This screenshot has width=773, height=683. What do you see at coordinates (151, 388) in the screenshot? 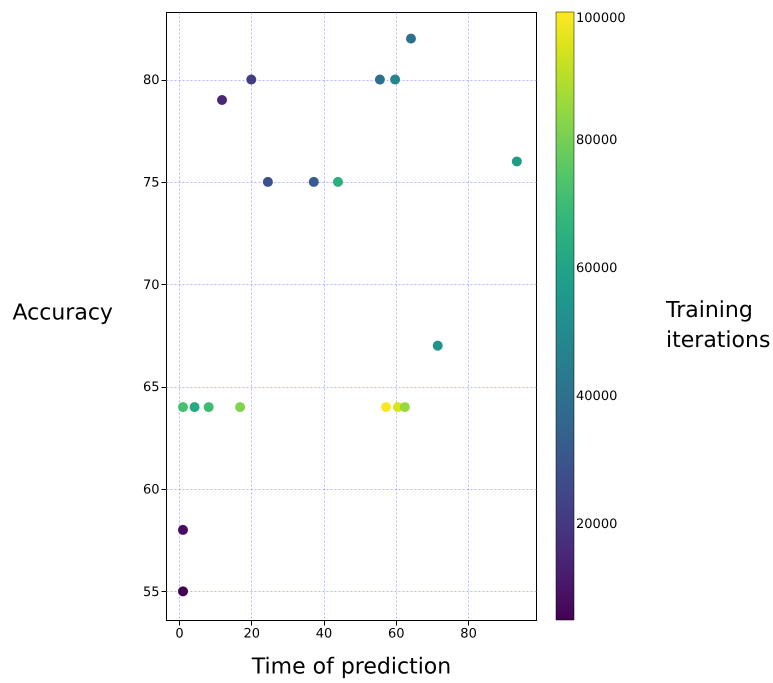
I see `y-tick-label: 65` at bounding box center [151, 388].